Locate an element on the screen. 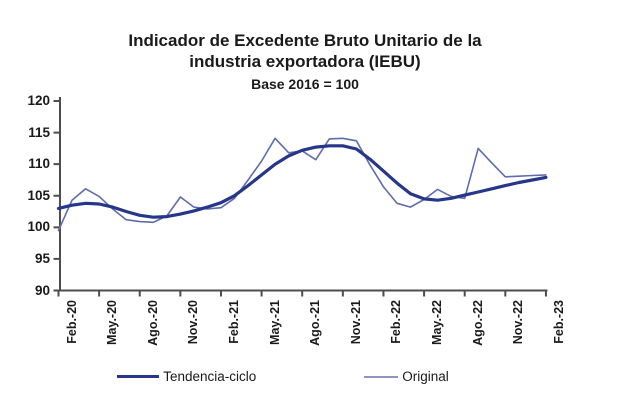 Image resolution: width=624 pixels, height=416 pixels. series-line-tendencia-ciclo is located at coordinates (302, 181).